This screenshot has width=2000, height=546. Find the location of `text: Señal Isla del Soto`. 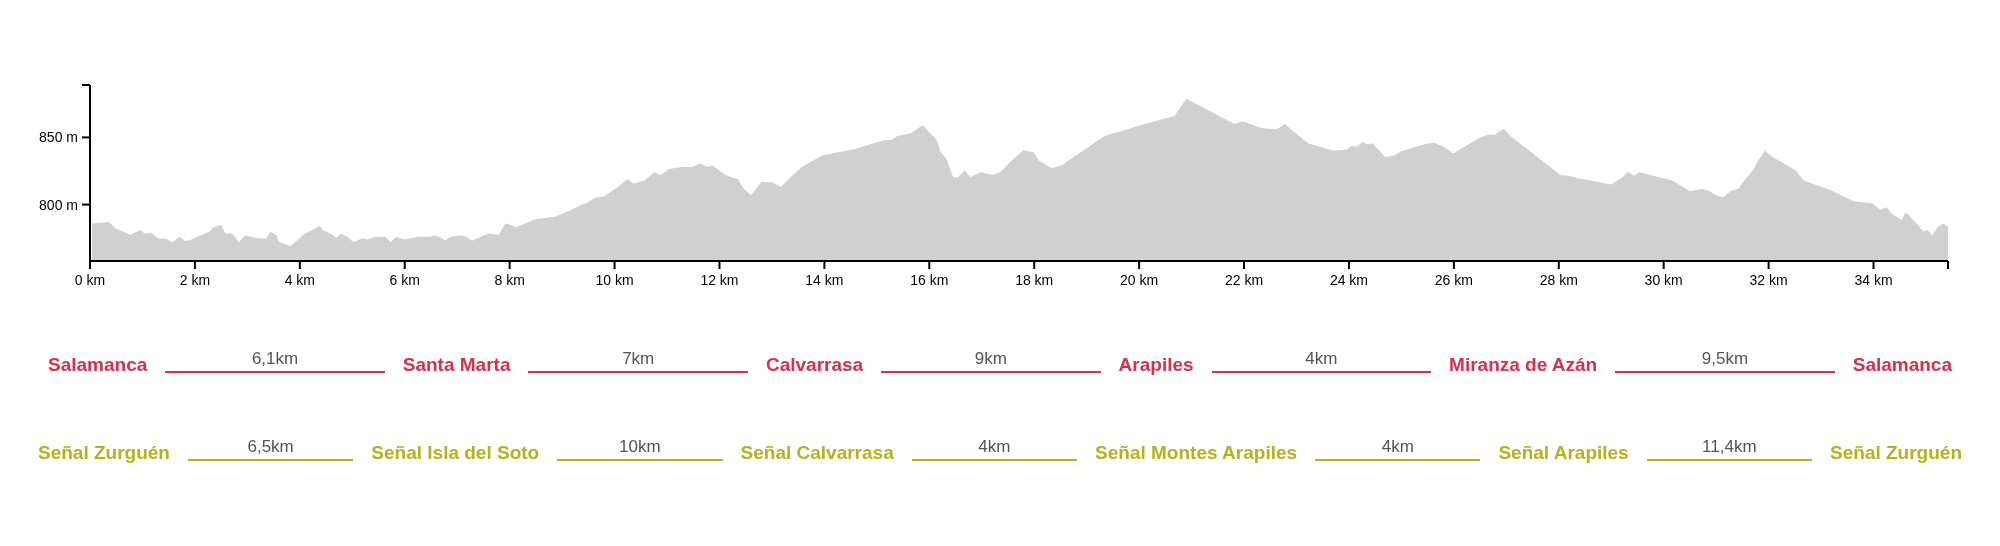

text: Señal Isla del Soto is located at coordinates (455, 453).